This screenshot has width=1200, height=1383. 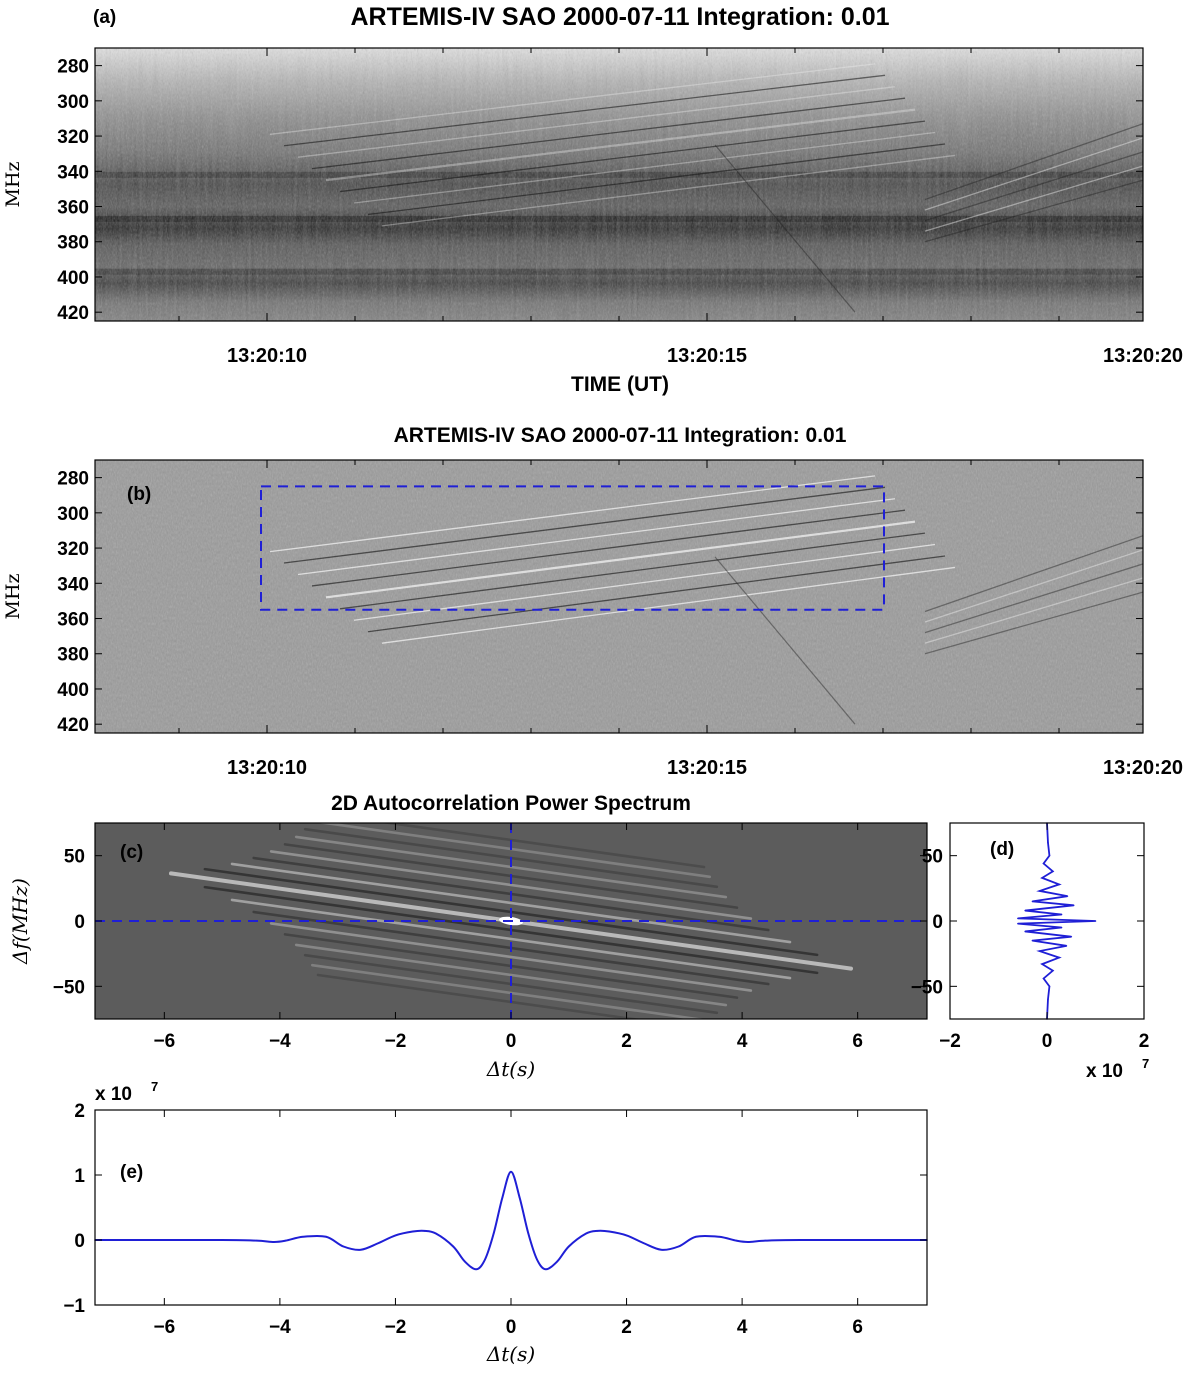 I want to click on panel-d: −2 0 2 50 0 −50 (d) x 10 7, so click(x=1030, y=952).